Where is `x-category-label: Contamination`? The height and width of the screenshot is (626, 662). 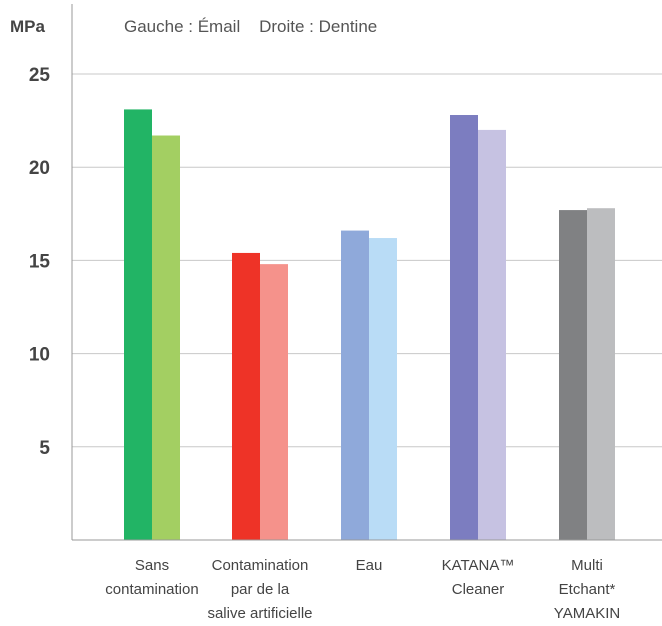 x-category-label: Contamination is located at coordinates (260, 565).